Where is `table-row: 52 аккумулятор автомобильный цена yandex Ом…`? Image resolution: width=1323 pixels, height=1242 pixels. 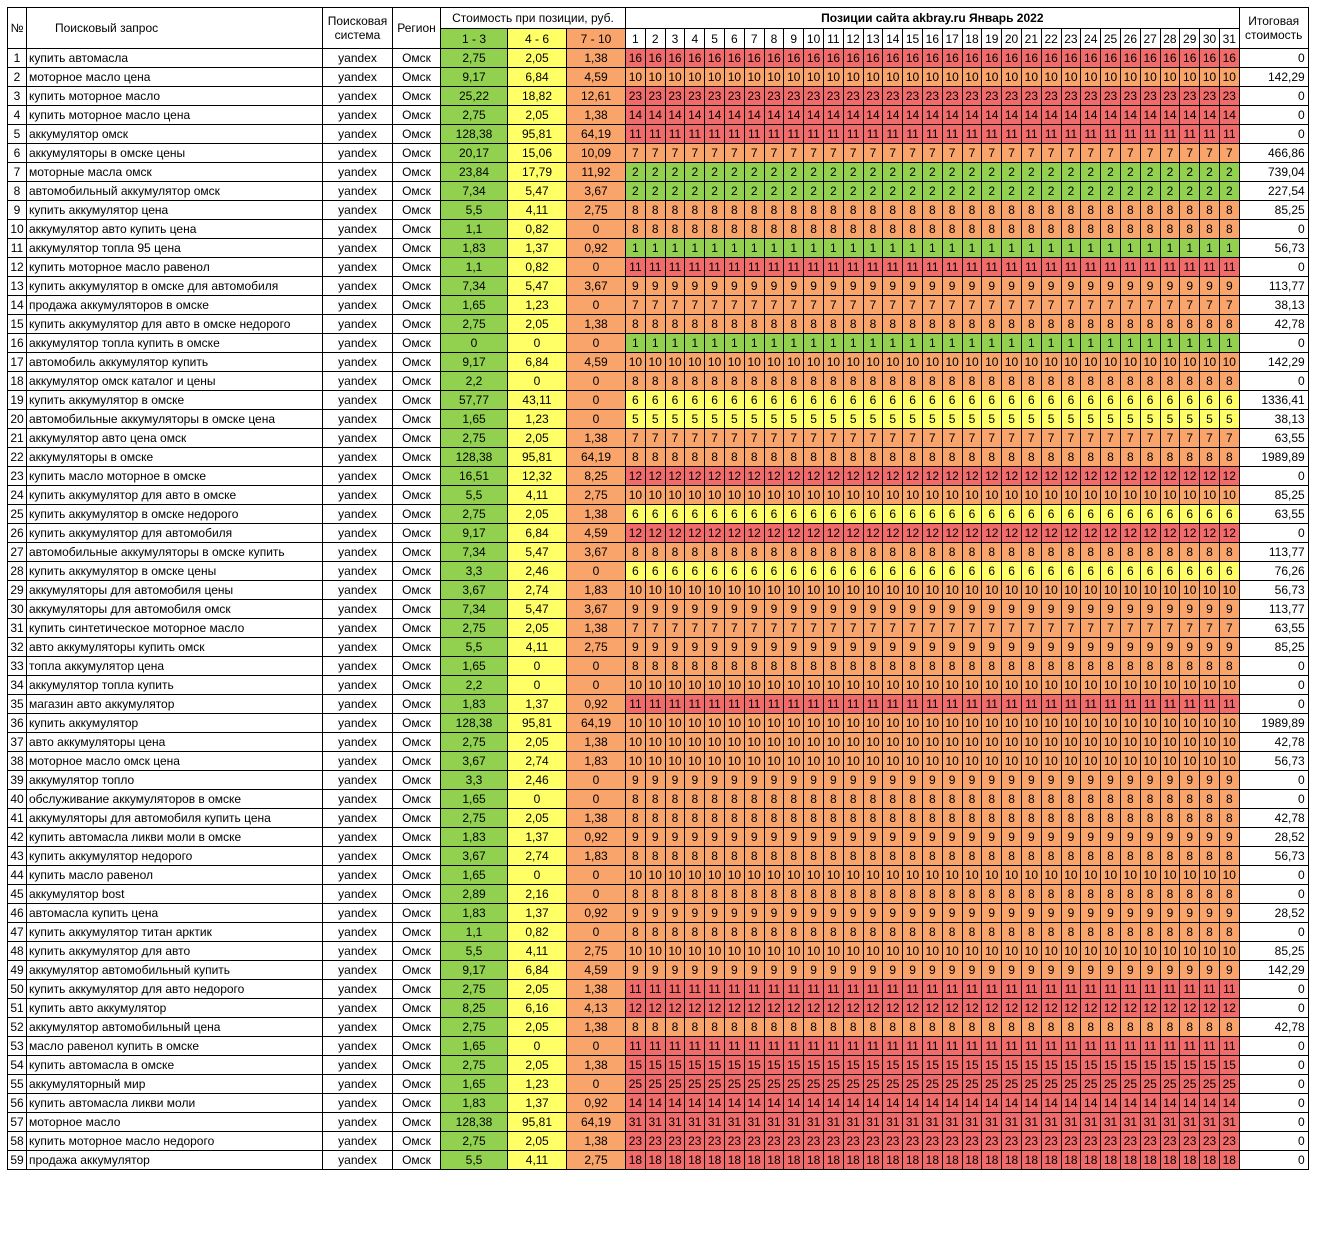 table-row: 52 аккумулятор автомобильный цена yandex Ом… is located at coordinates (658, 1027).